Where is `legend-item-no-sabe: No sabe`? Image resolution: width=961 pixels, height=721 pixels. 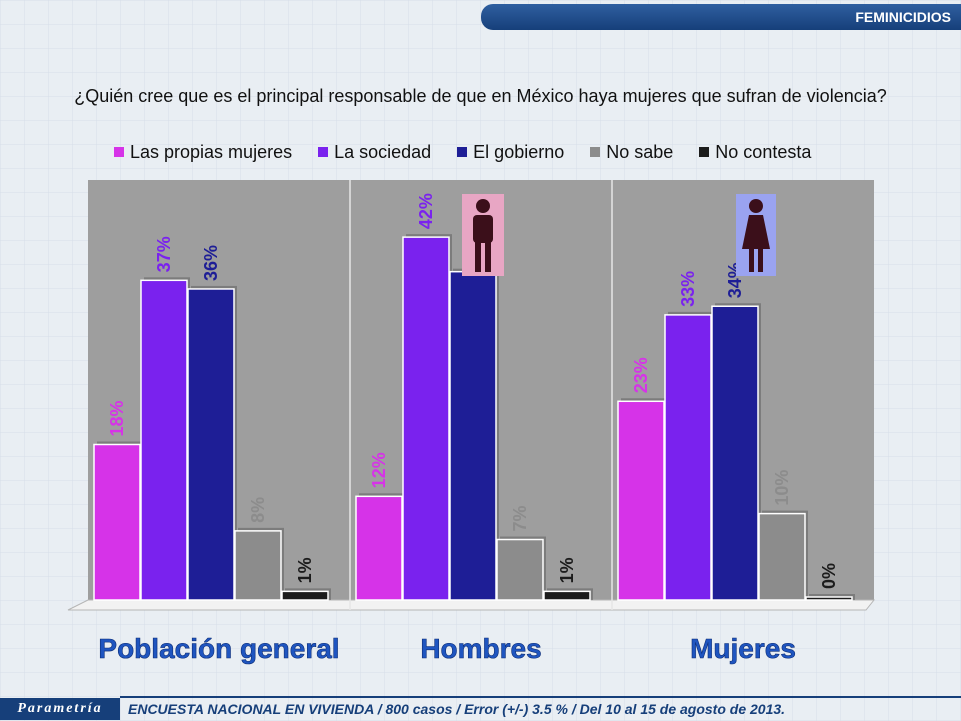 legend-item-no-sabe: No sabe is located at coordinates (631, 152).